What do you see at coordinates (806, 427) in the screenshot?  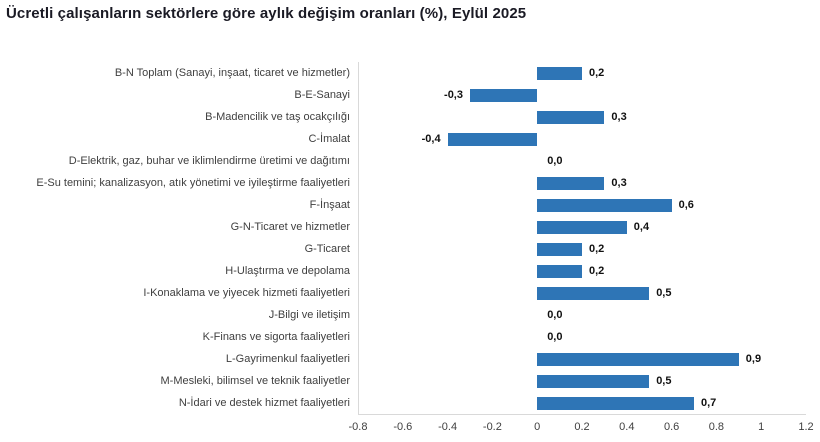 I see `x-tick-label: 1.2` at bounding box center [806, 427].